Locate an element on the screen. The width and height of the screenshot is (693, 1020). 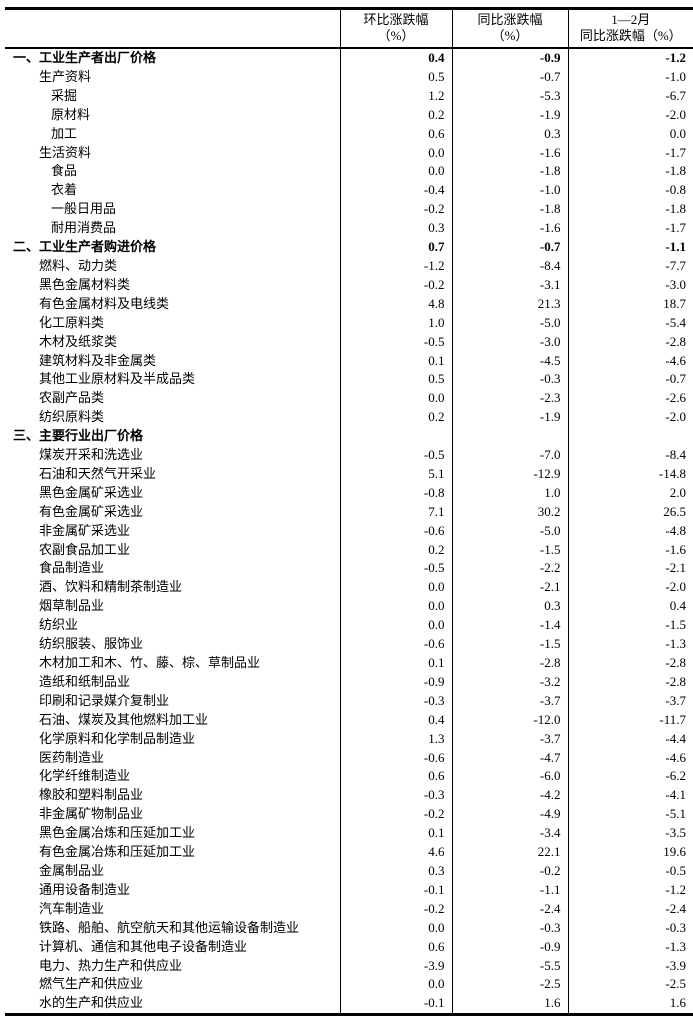
row-label: 生产资料 is located at coordinates (65, 76).